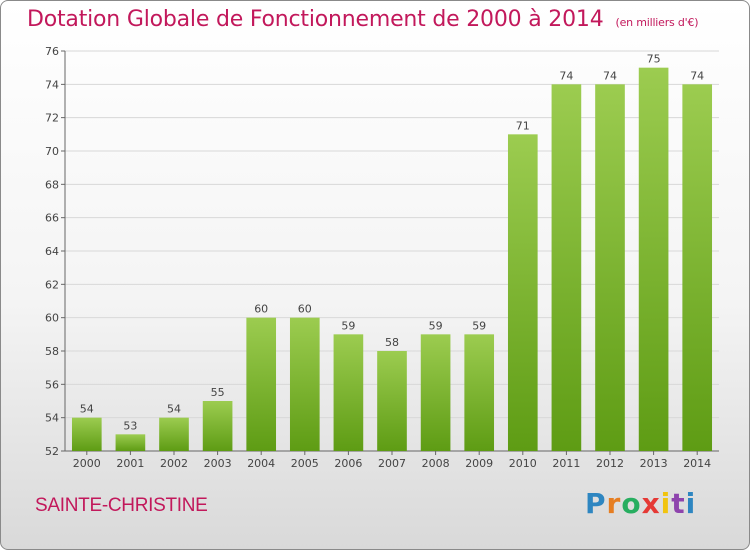 The height and width of the screenshot is (550, 750). Describe the element at coordinates (52, 51) in the screenshot. I see `y-tick-label: 76` at that location.